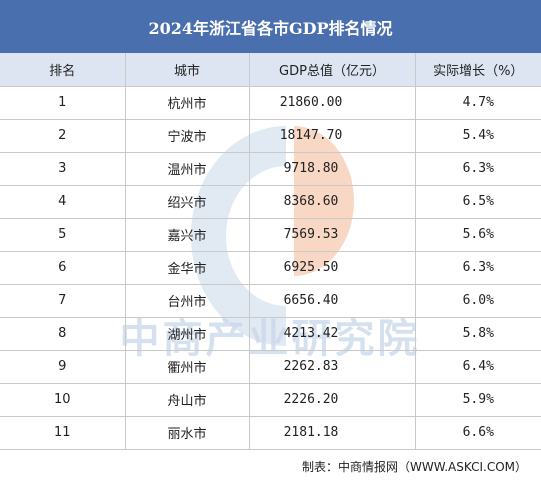  Describe the element at coordinates (332, 433) in the screenshot. I see `gdp-cell: 2181.18` at that location.